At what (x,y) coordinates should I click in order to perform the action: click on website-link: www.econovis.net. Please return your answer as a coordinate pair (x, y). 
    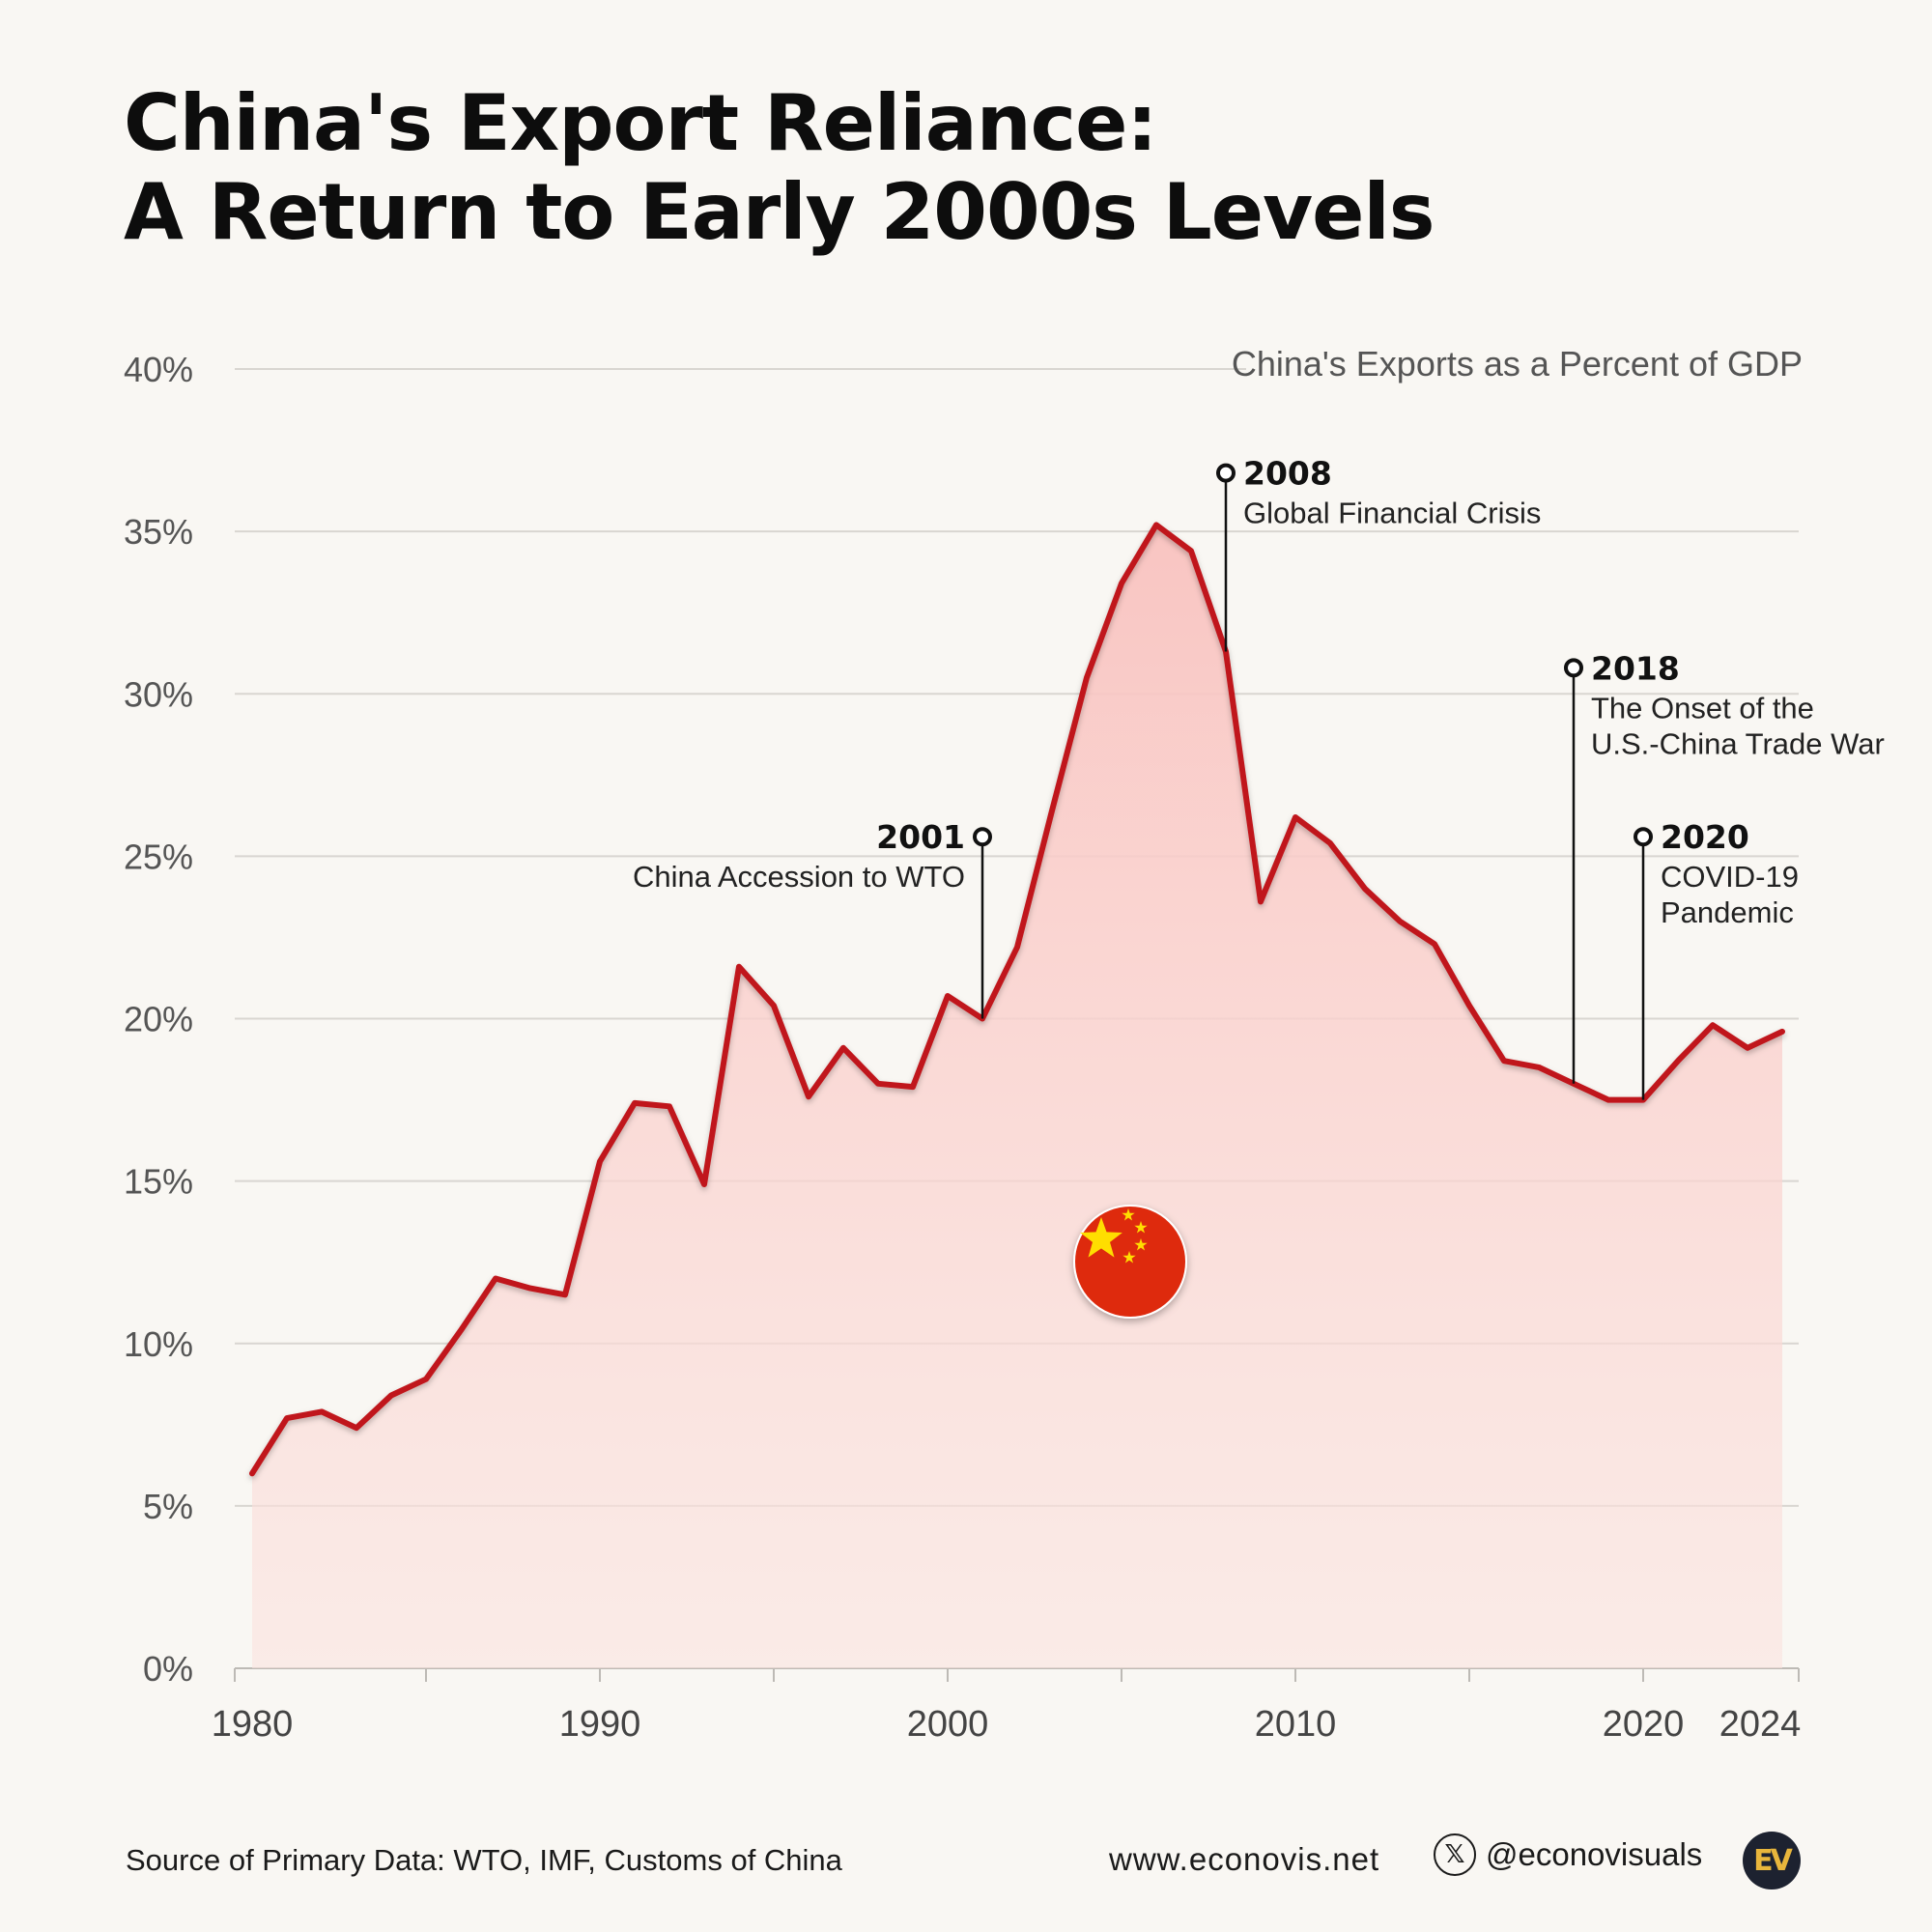
    Looking at the image, I should click on (1244, 1859).